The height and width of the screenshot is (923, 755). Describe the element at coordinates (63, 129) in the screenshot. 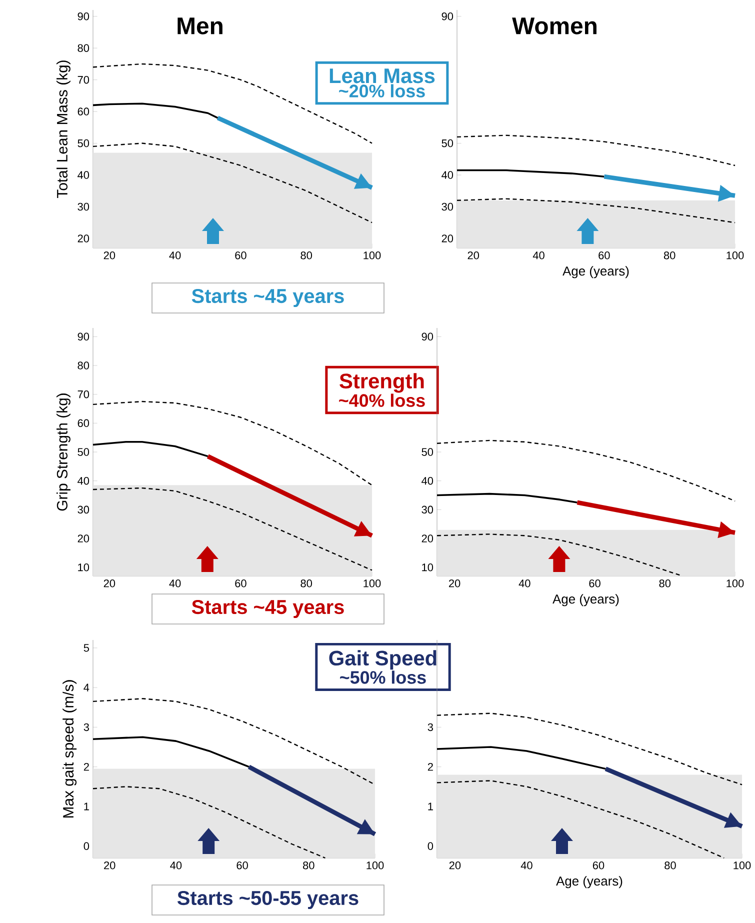

I see `y-axis-title: Total Lean Mass (kg)` at that location.